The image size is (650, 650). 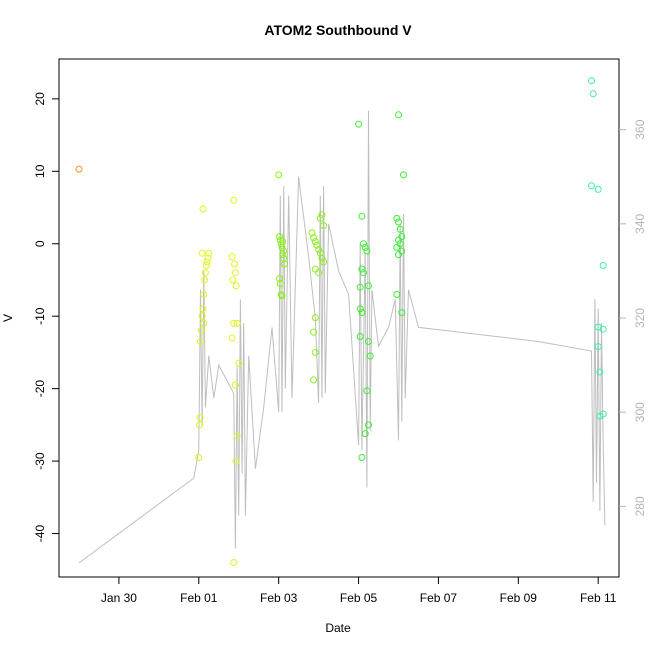 What do you see at coordinates (40, 171) in the screenshot?
I see `y-tick-label: 10` at bounding box center [40, 171].